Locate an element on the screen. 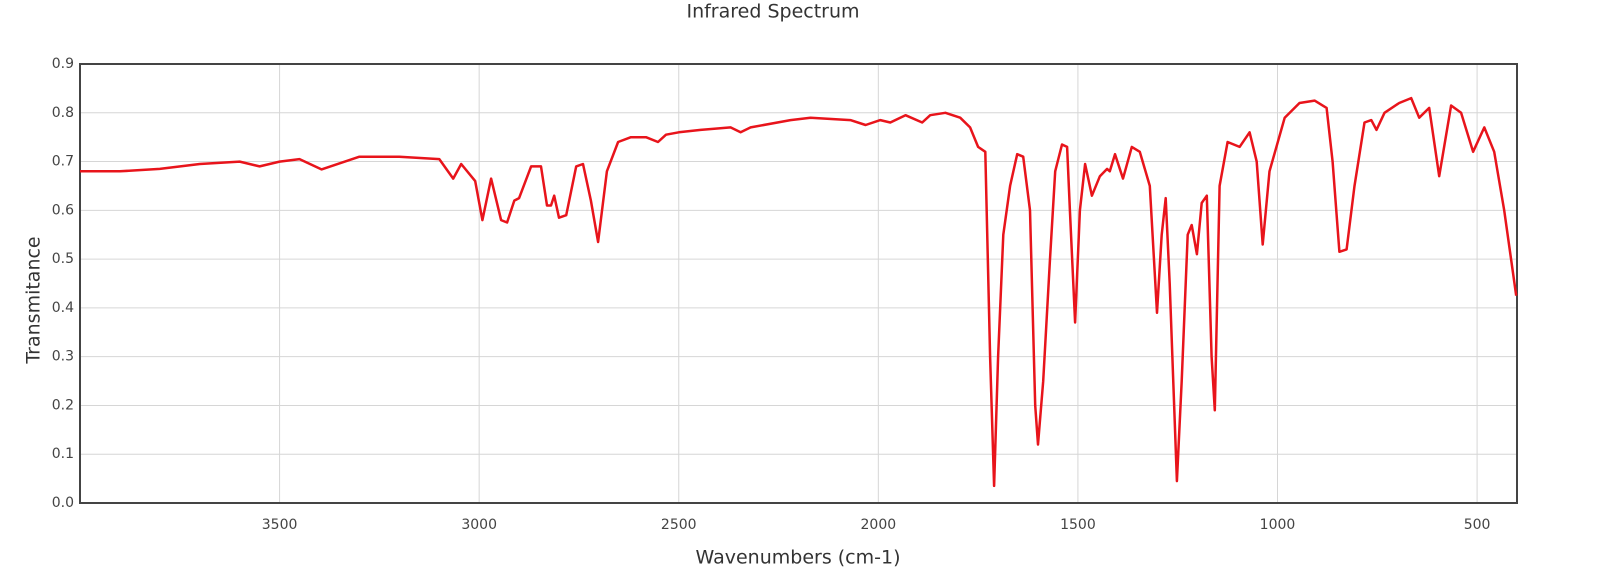 This screenshot has height=587, width=1604. y-tick-label: 0.1 is located at coordinates (63, 454).